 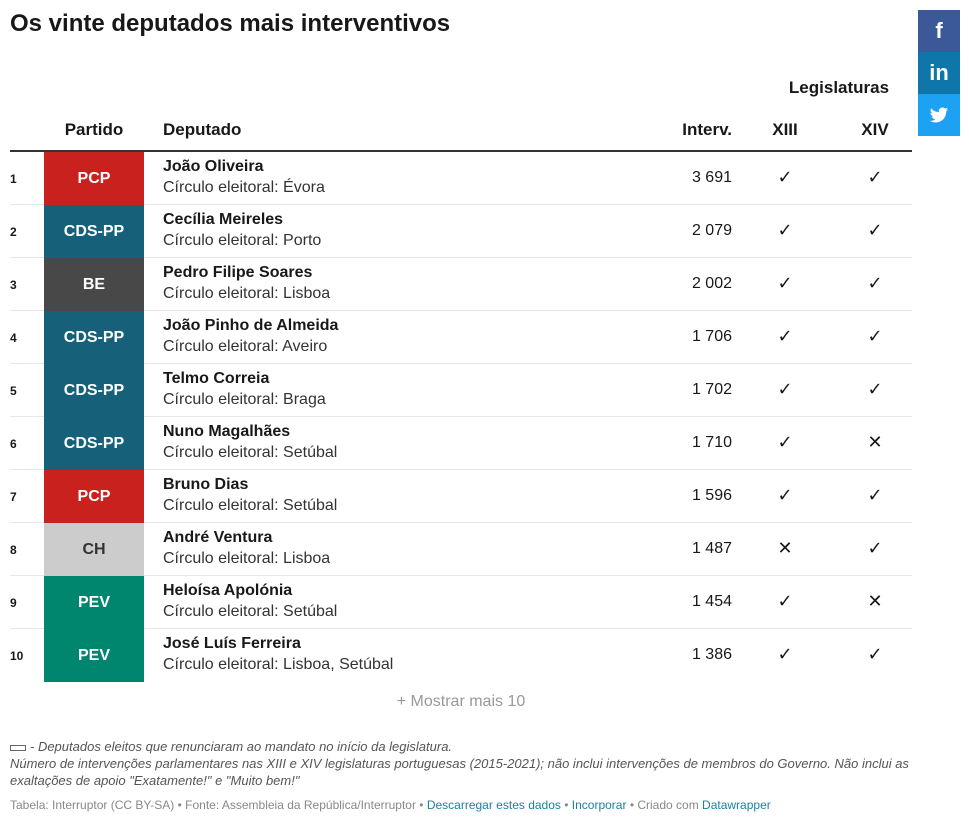 What do you see at coordinates (251, 325) in the screenshot?
I see `deputy-name: João Pinho de Almeida` at bounding box center [251, 325].